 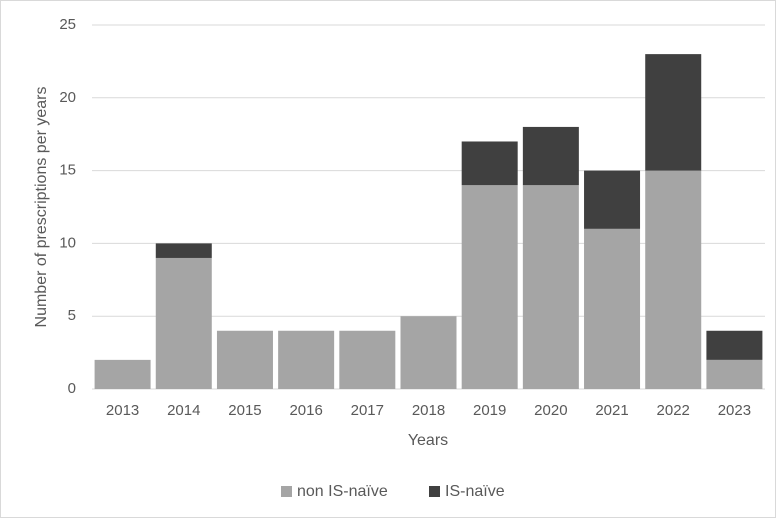 I want to click on x-tick-label: 2019, so click(x=489, y=410).